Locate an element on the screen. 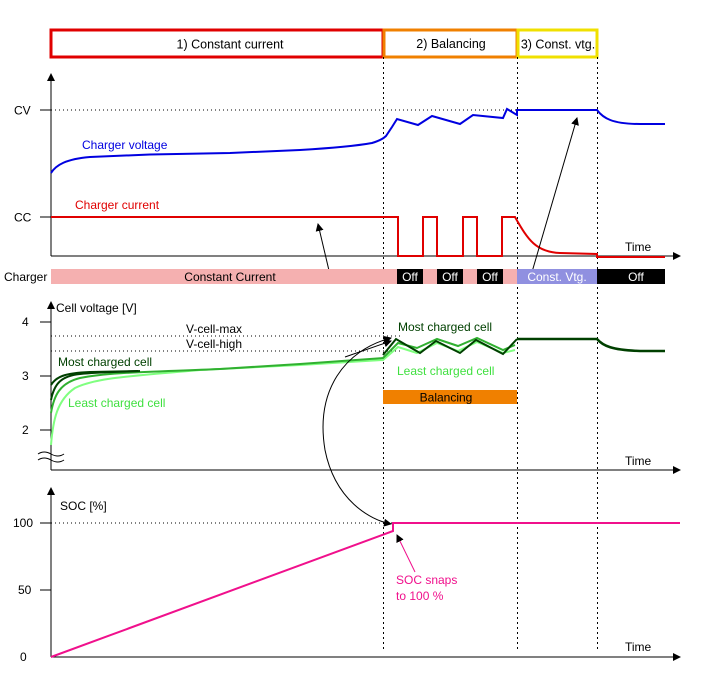 This screenshot has height=690, width=704. cell-x-axis-label: Time is located at coordinates (638, 461).